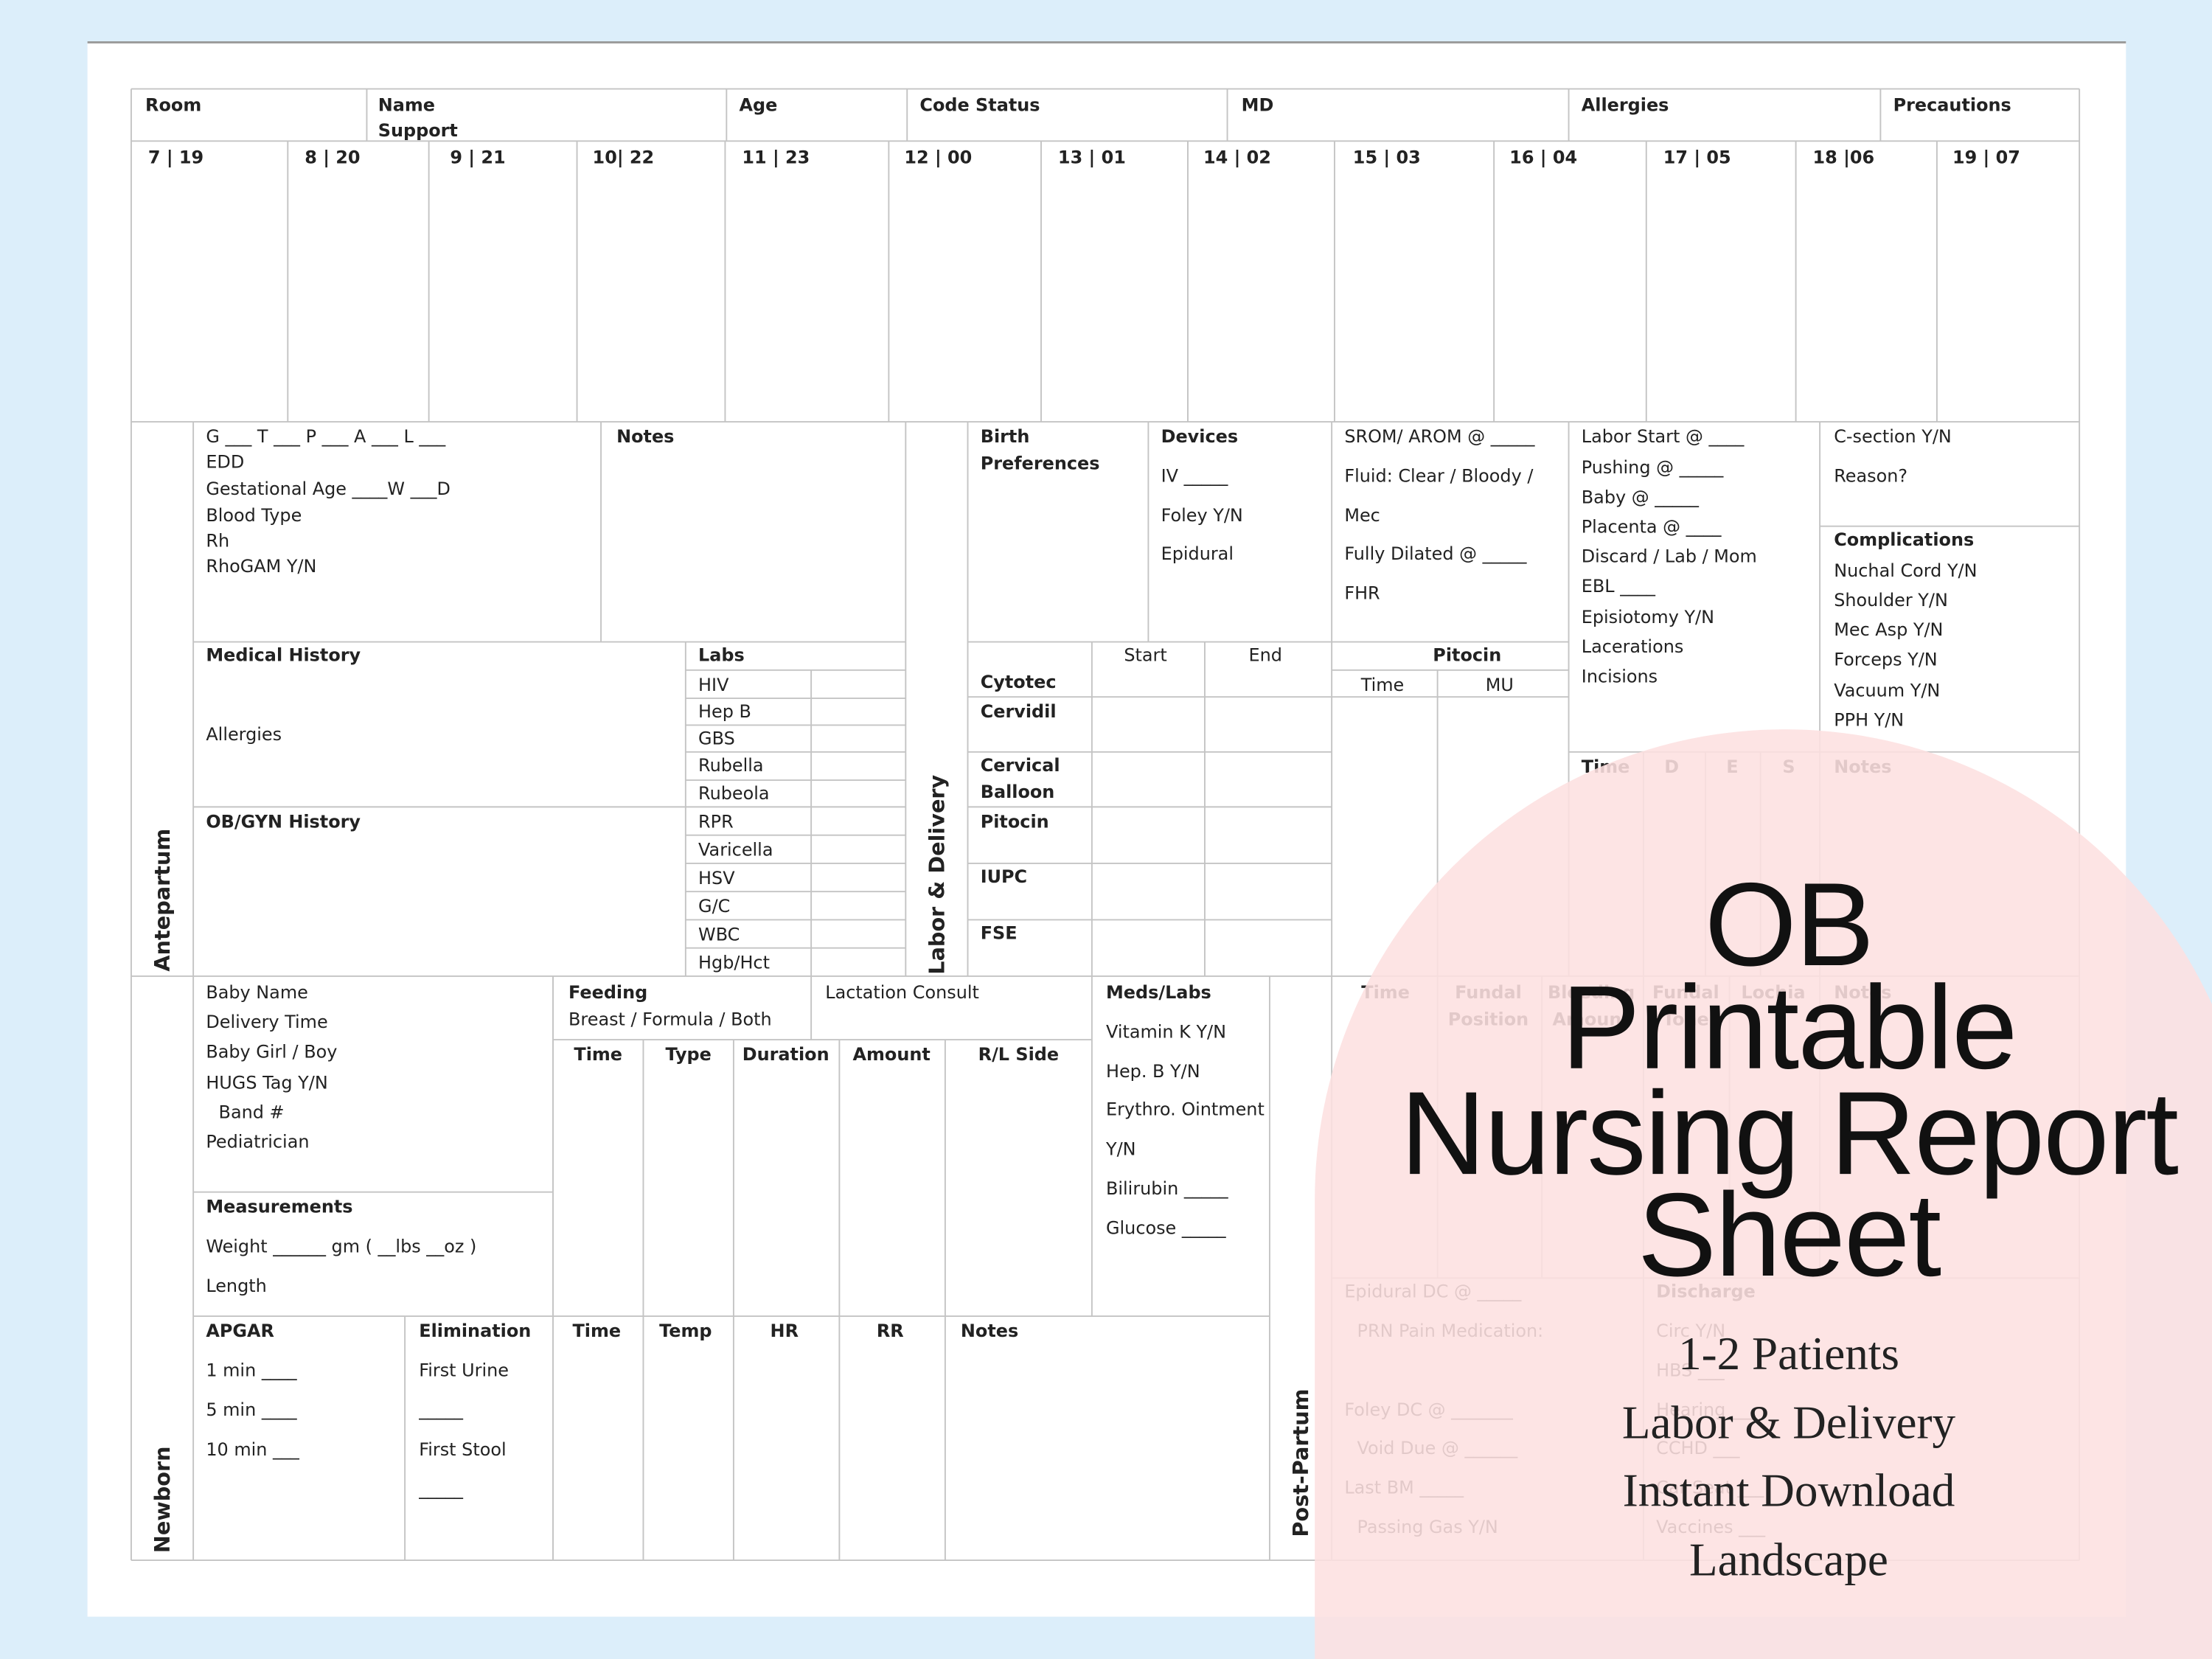 The height and width of the screenshot is (1659, 2212). What do you see at coordinates (731, 765) in the screenshot?
I see `field-label: Rubella` at bounding box center [731, 765].